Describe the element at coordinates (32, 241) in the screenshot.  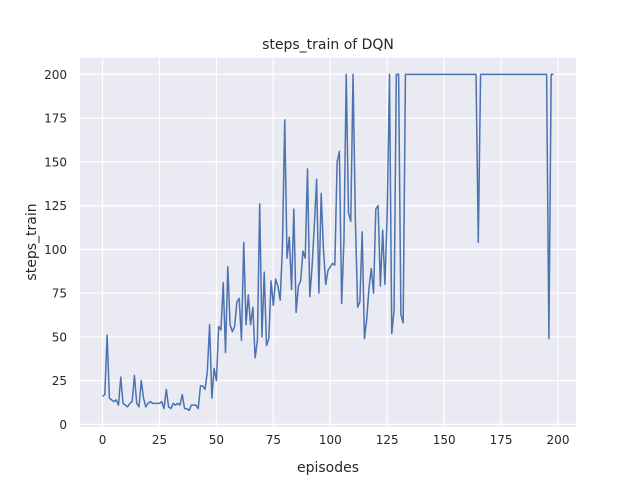
I see `y-axis-label: steps_train` at that location.